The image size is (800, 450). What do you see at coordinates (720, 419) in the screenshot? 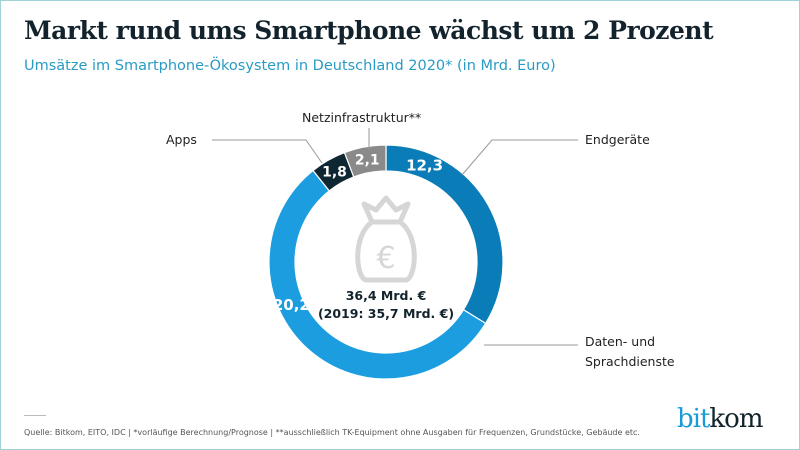
I see `bitkom-logo: bitkom` at bounding box center [720, 419].